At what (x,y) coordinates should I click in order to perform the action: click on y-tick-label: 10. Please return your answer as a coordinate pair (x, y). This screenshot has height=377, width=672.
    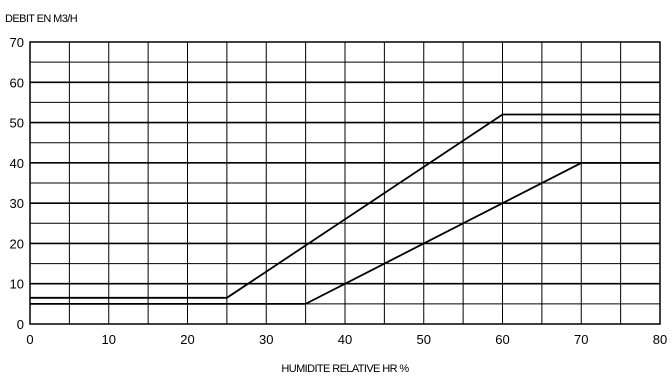
    Looking at the image, I should click on (17, 284).